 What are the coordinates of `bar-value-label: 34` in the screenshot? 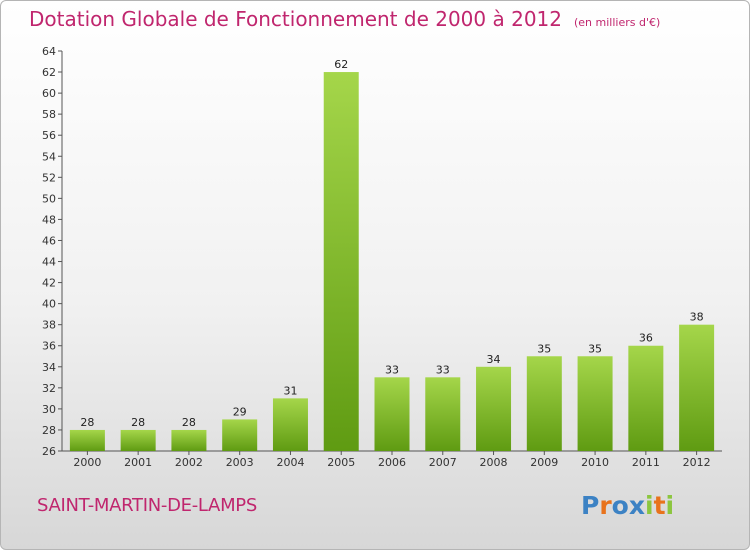 It's located at (494, 359).